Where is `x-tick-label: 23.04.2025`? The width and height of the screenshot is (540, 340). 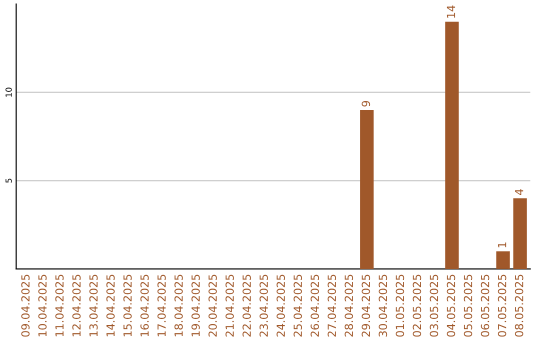 x-tick-label: 23.04.2025 is located at coordinates (264, 305).